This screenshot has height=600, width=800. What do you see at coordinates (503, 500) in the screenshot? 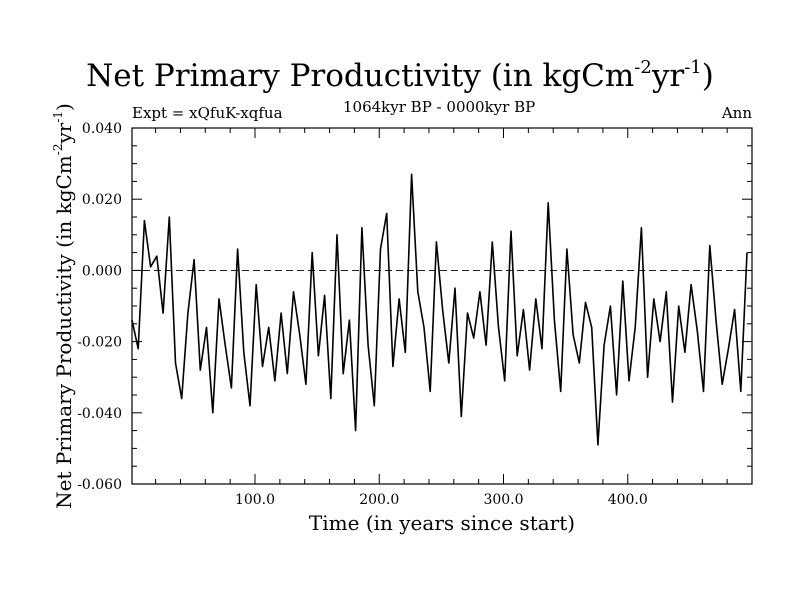
I see `x-tick-label: 300.0` at bounding box center [503, 500].